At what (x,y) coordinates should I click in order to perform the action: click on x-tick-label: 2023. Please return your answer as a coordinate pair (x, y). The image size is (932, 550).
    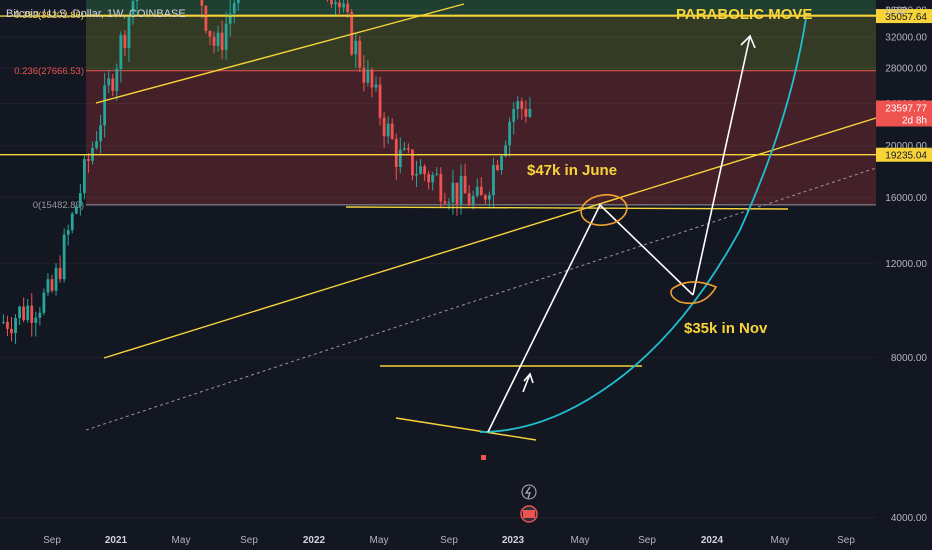
    Looking at the image, I should click on (513, 540).